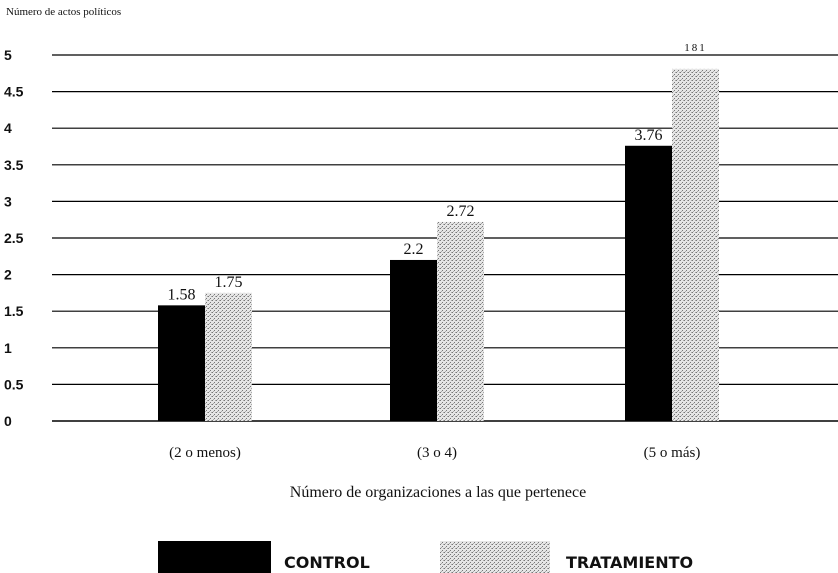 This screenshot has width=838, height=573. Describe the element at coordinates (205, 453) in the screenshot. I see `x-tick-label: (2 o menos)` at that location.